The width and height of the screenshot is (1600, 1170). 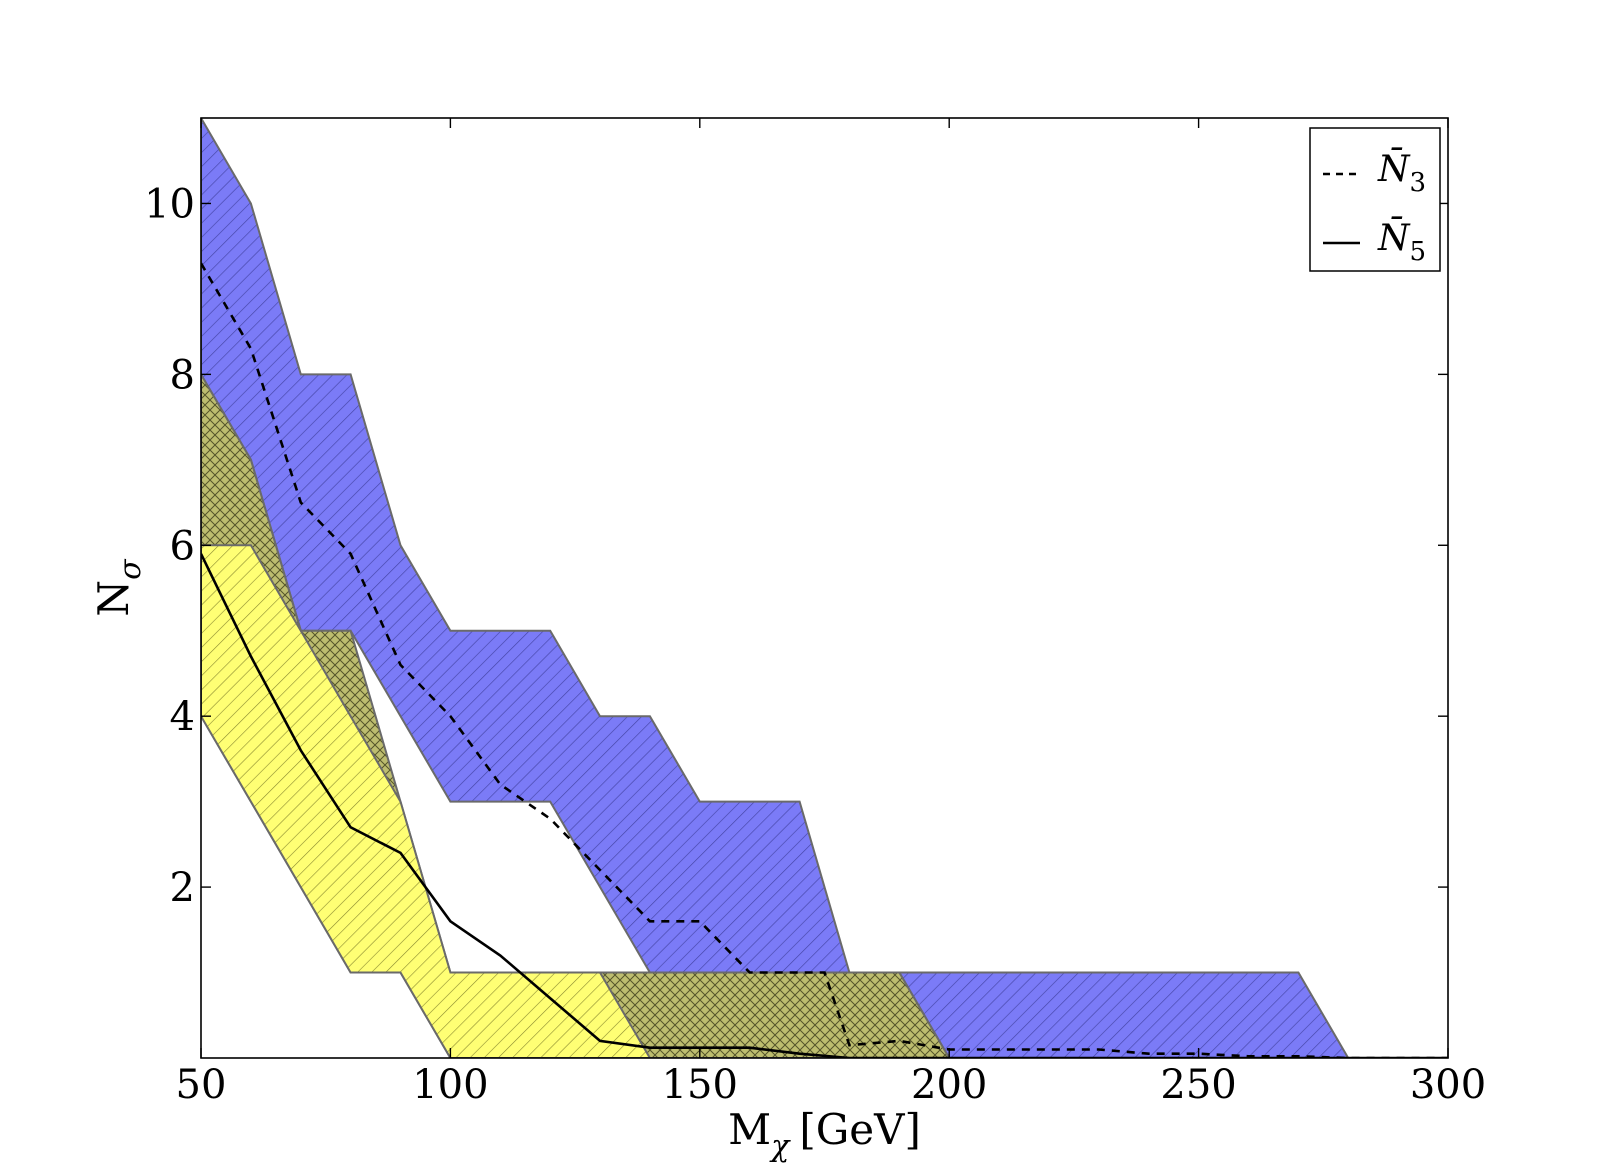 I want to click on x-tick-label-150: 150, so click(x=700, y=1085).